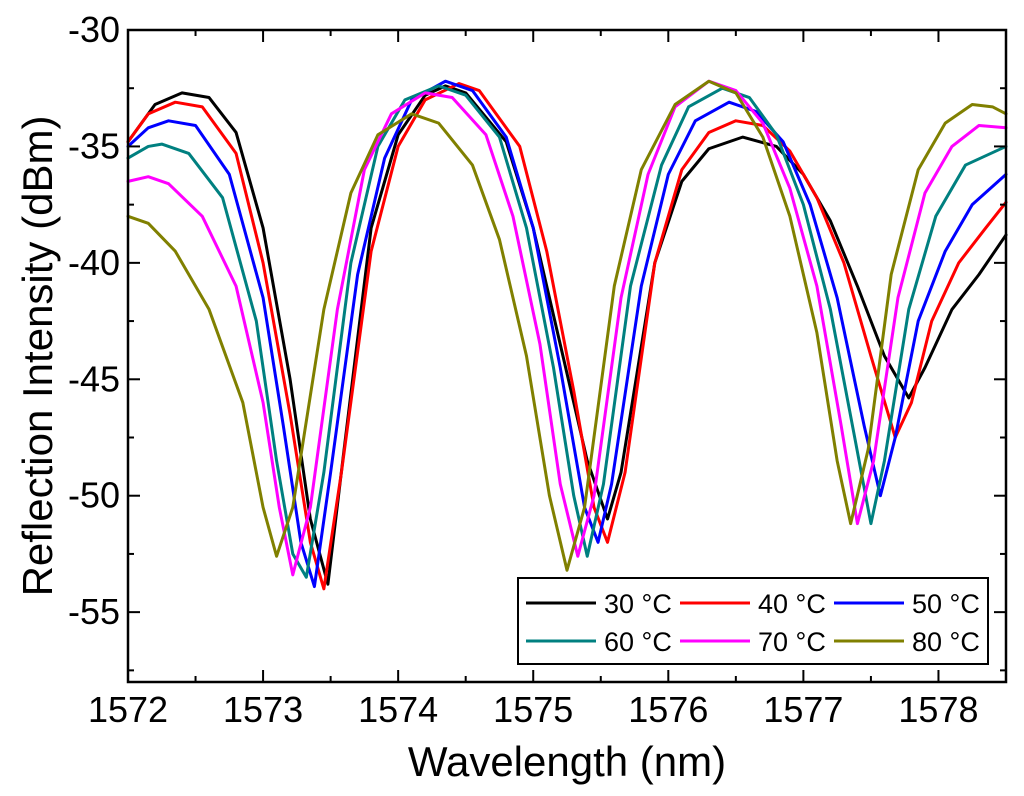  Describe the element at coordinates (94, 495) in the screenshot. I see `y-tick-label: -50` at that location.